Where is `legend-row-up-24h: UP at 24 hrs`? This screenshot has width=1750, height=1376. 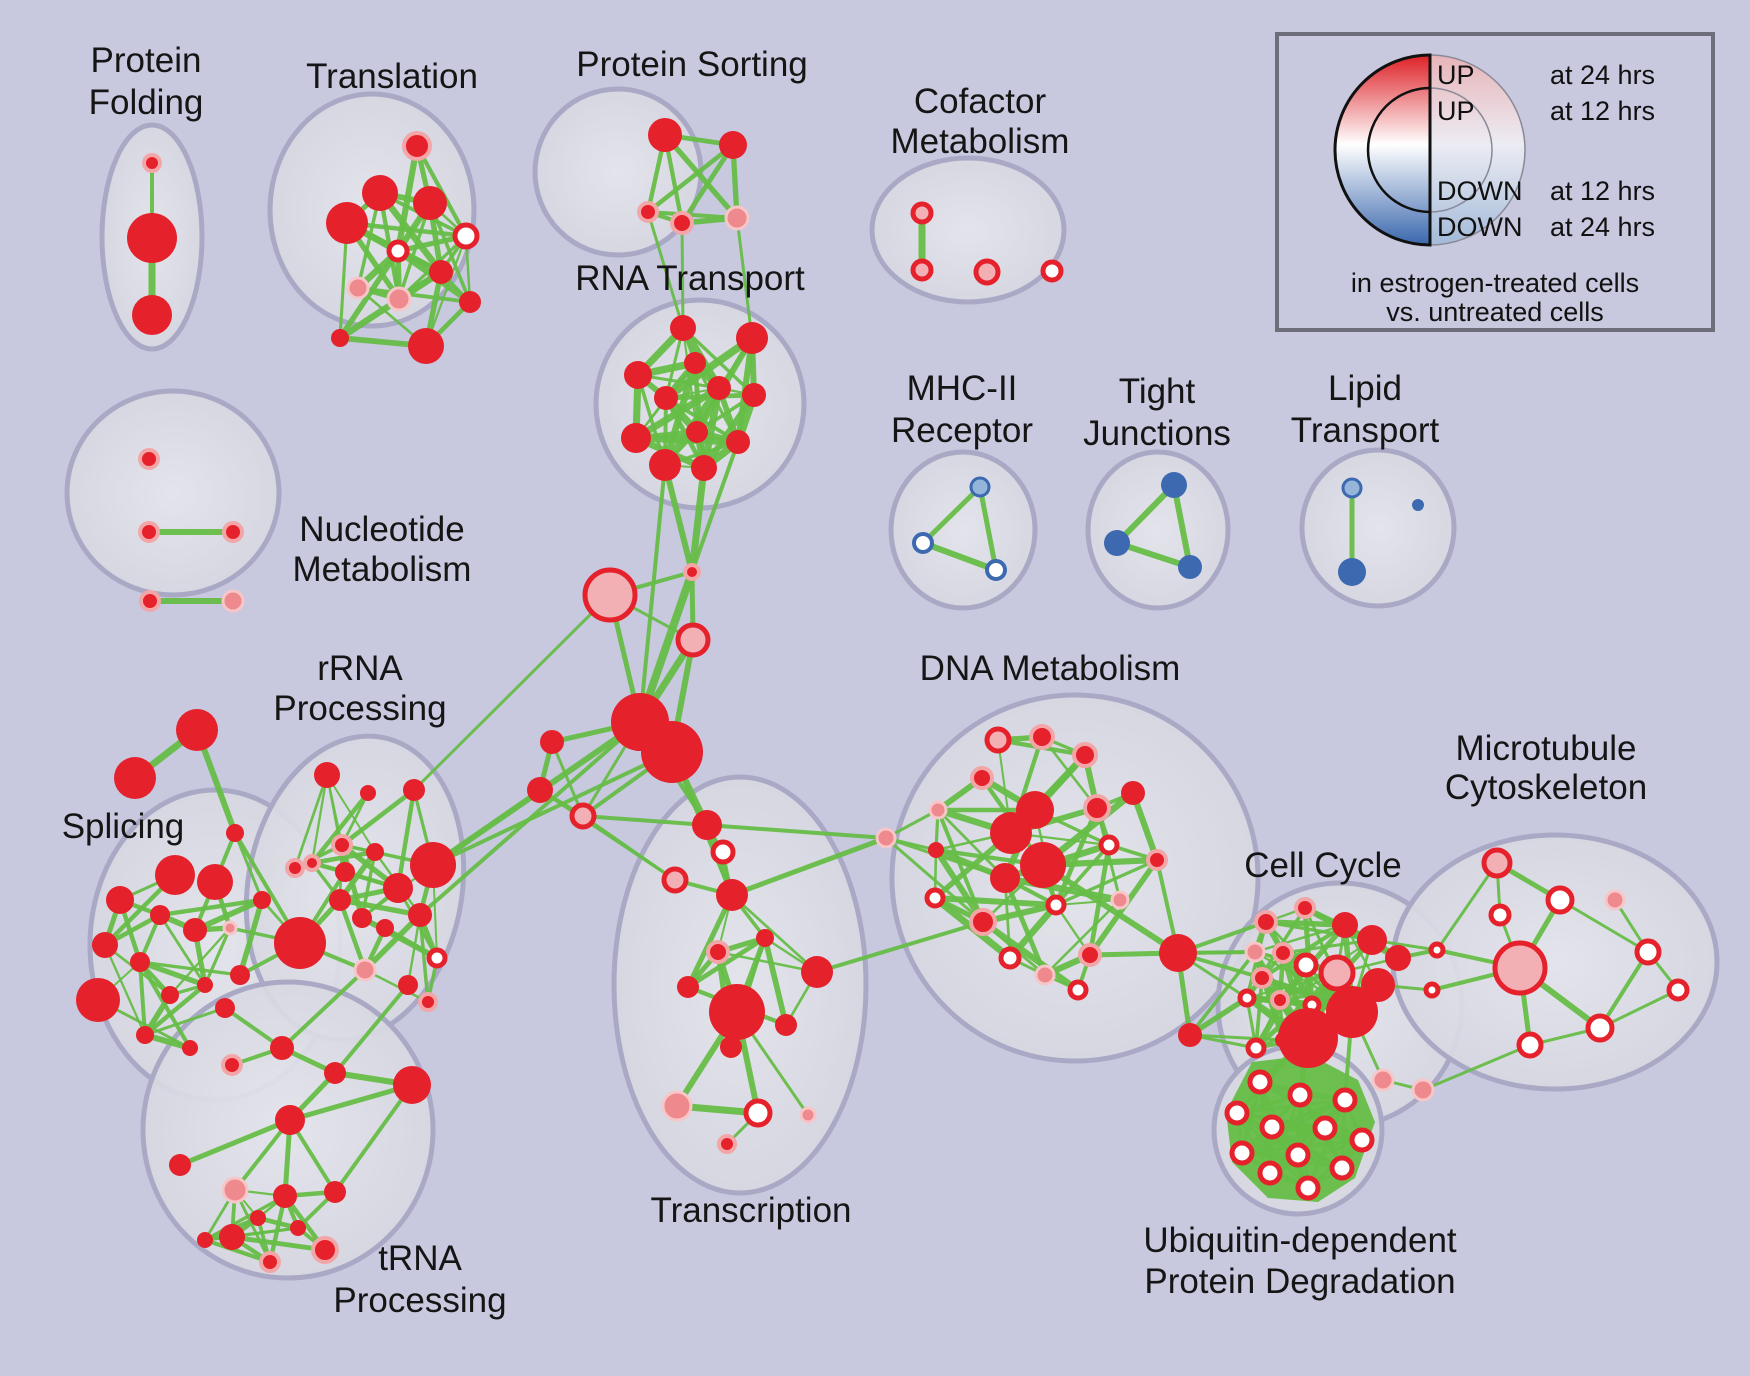
legend-row-up-24h: UP at 24 hrs is located at coordinates (1572, 75).